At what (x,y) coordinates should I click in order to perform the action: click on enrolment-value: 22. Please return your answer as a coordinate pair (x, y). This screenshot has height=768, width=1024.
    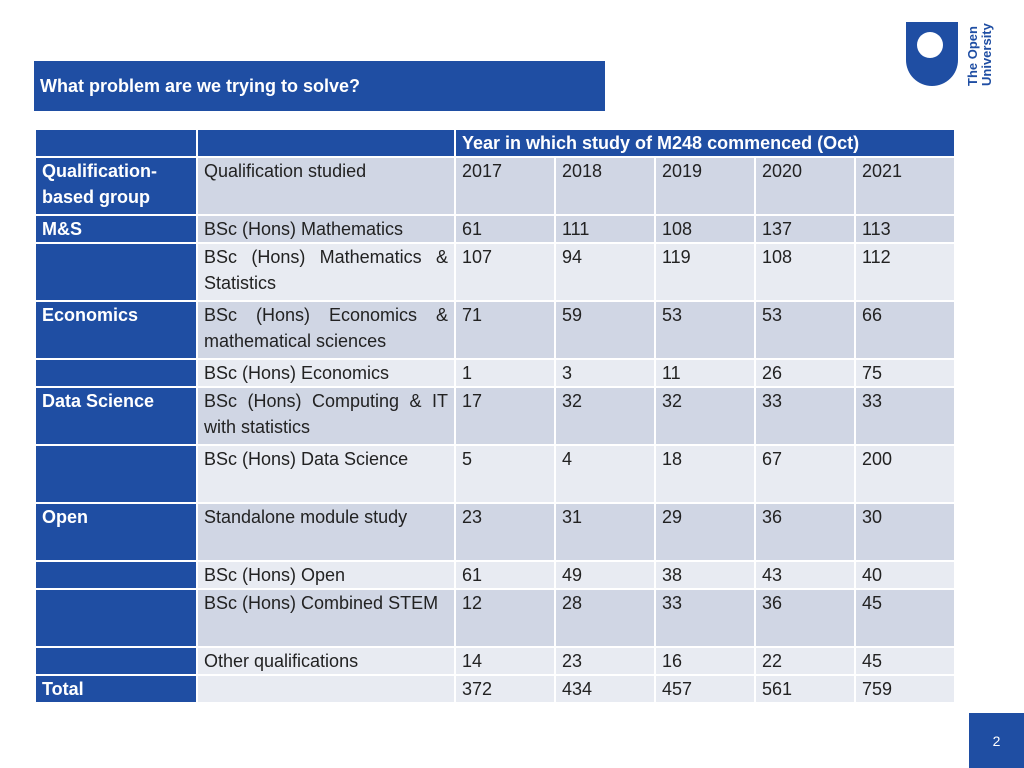
    Looking at the image, I should click on (805, 661).